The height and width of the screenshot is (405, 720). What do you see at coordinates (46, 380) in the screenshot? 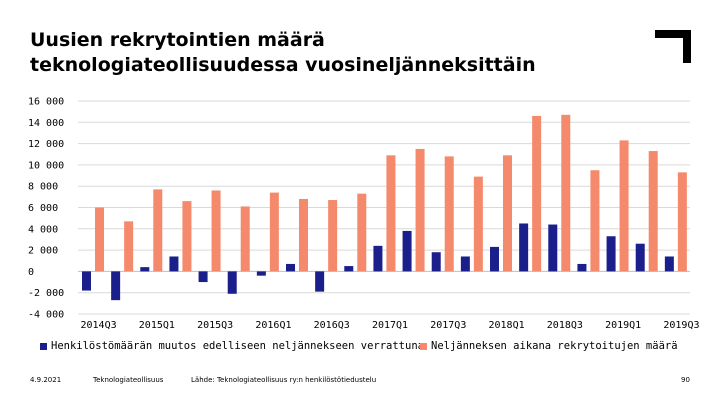
I see `footer-date: 4.9.2021` at bounding box center [46, 380].